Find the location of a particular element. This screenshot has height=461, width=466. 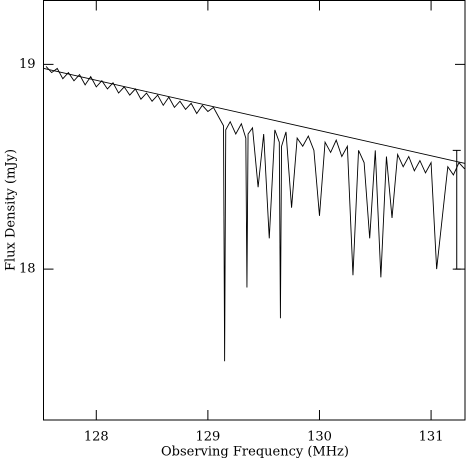

error-bar is located at coordinates (456, 209).